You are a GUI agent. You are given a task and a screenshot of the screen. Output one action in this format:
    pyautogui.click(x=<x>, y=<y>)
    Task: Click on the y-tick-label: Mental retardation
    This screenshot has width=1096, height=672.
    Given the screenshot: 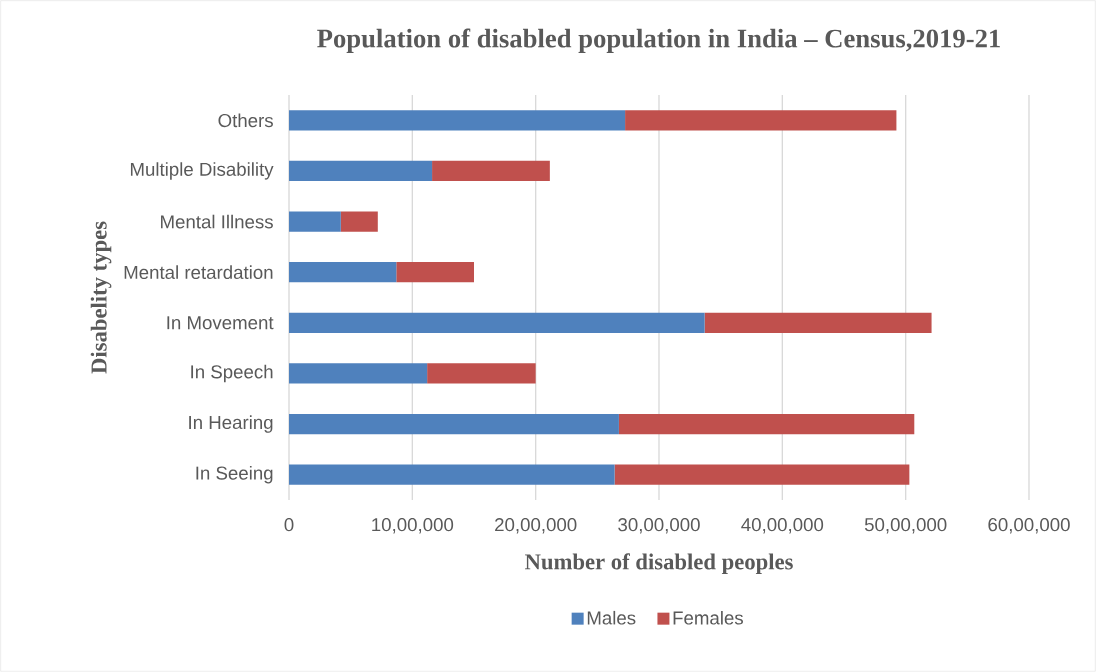 What is the action you would take?
    pyautogui.click(x=198, y=272)
    